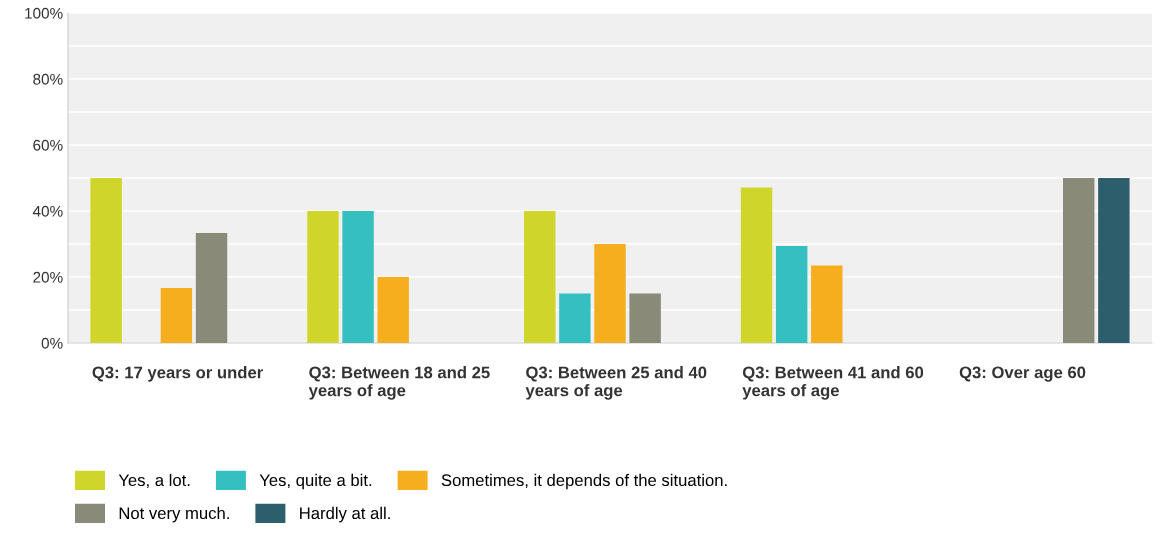 Image resolution: width=1154 pixels, height=540 pixels. I want to click on x-tick-label: Q3: Between 25 and 40 years of age, so click(616, 383).